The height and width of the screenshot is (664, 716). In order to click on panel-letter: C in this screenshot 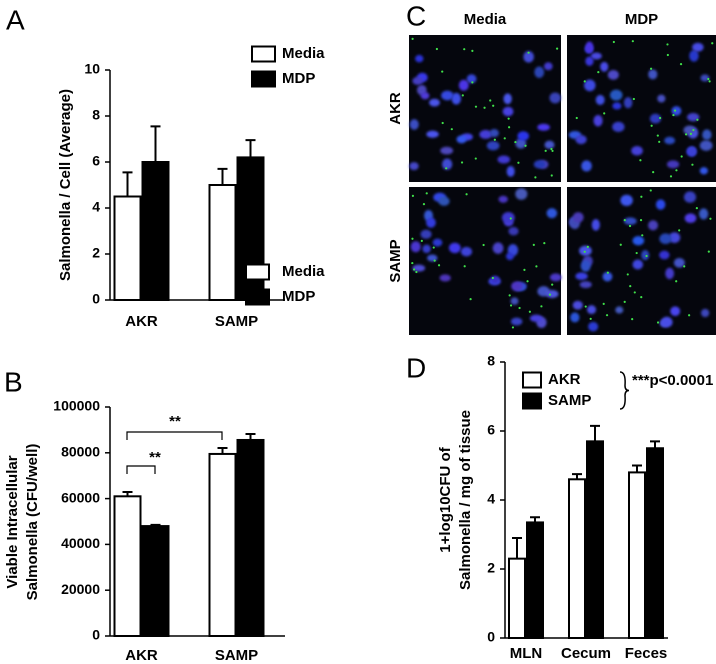, I will do `click(416, 15)`.